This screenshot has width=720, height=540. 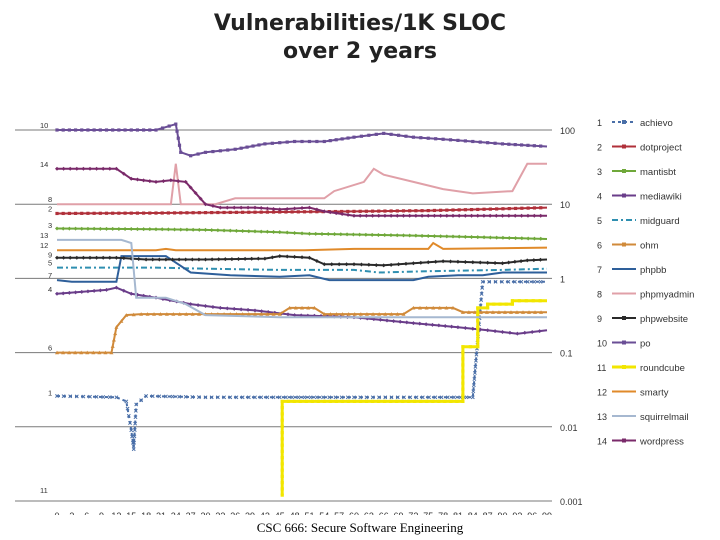 I want to click on x-tick-label: 81, so click(x=458, y=513).